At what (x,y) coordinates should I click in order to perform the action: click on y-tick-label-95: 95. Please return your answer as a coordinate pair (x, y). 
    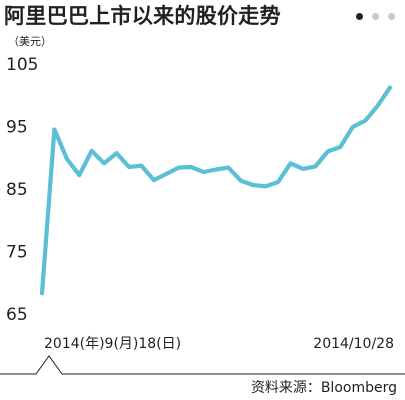
    Looking at the image, I should click on (17, 128).